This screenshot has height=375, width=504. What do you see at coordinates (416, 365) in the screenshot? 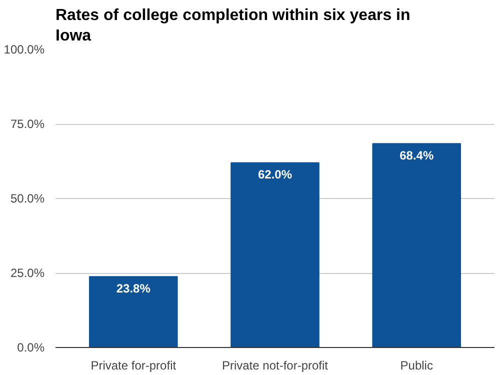
I see `x-tick-label: Public` at bounding box center [416, 365].